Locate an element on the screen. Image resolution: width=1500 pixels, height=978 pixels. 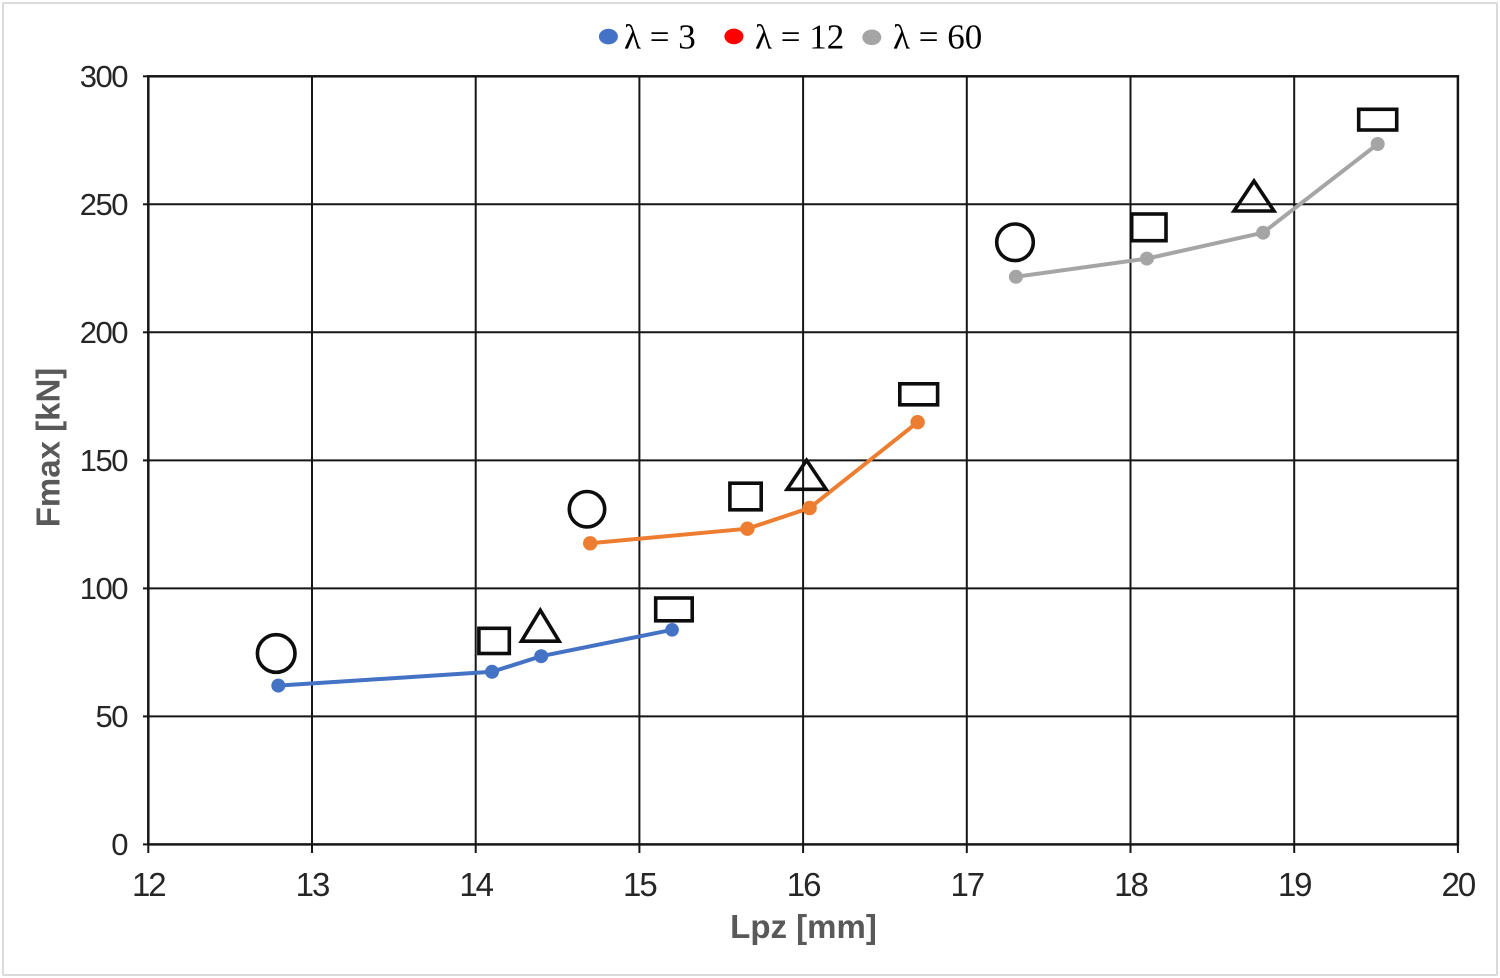
svg-text: Lpz [mm] is located at coordinates (803, 926).